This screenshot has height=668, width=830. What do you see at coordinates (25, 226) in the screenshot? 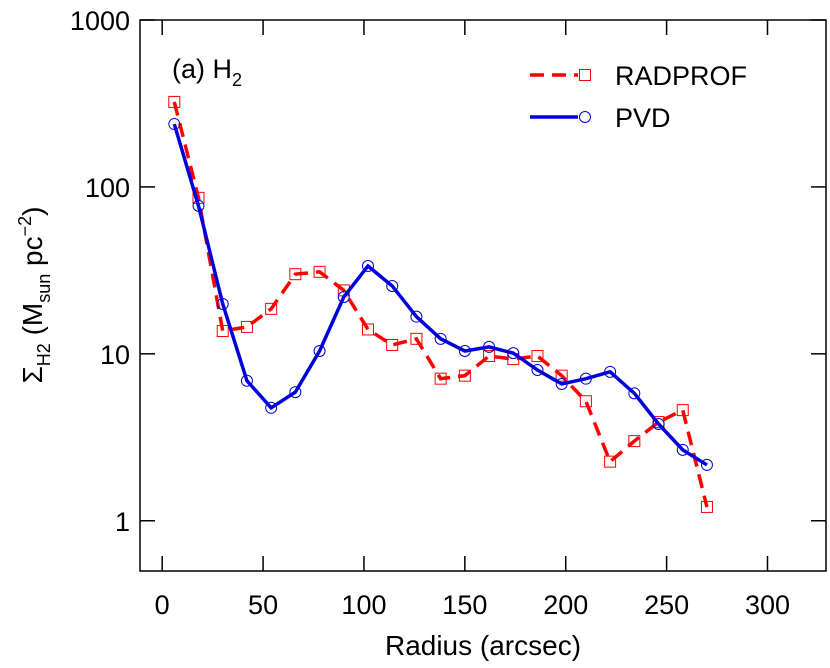
I see `y-label-part: −2` at bounding box center [25, 226].